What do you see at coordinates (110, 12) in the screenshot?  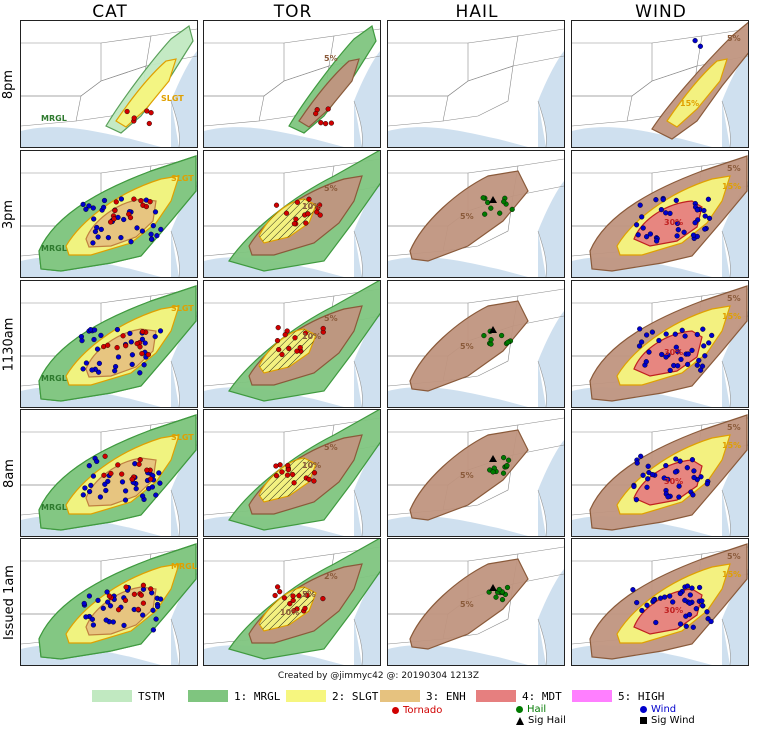 I see `column-header-cat: CAT` at bounding box center [110, 12].